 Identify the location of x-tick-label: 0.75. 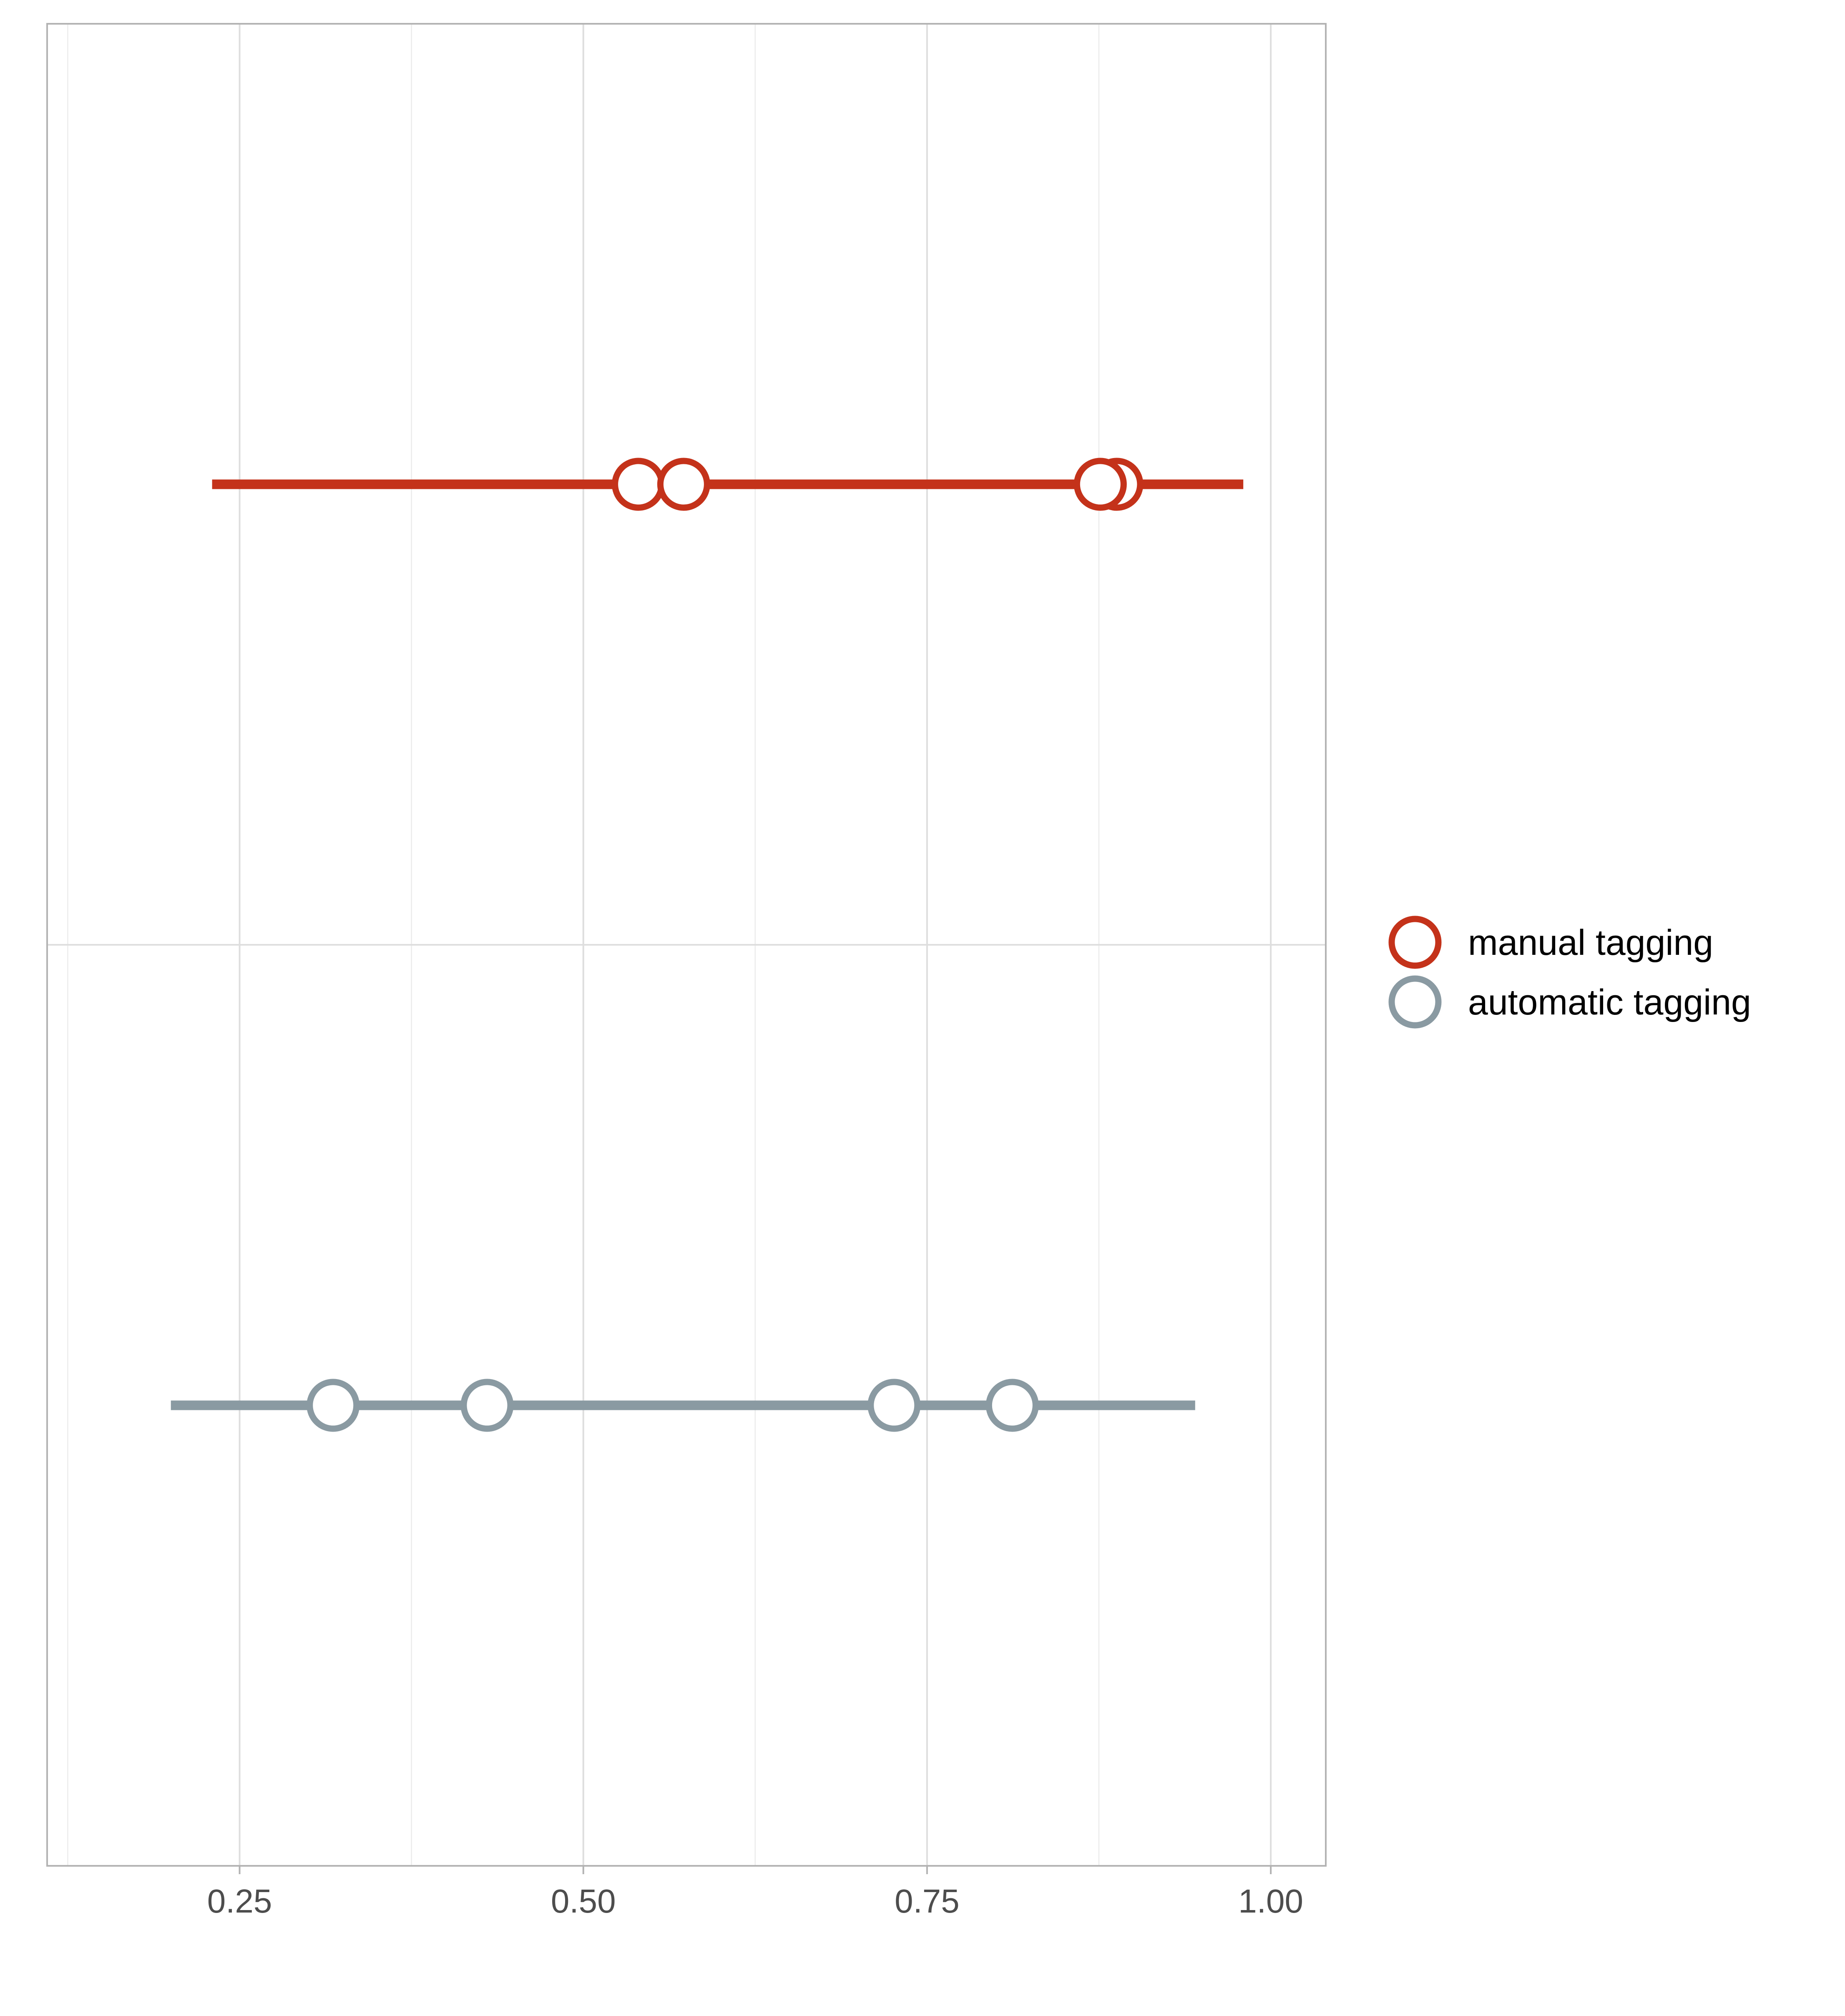
(927, 1901).